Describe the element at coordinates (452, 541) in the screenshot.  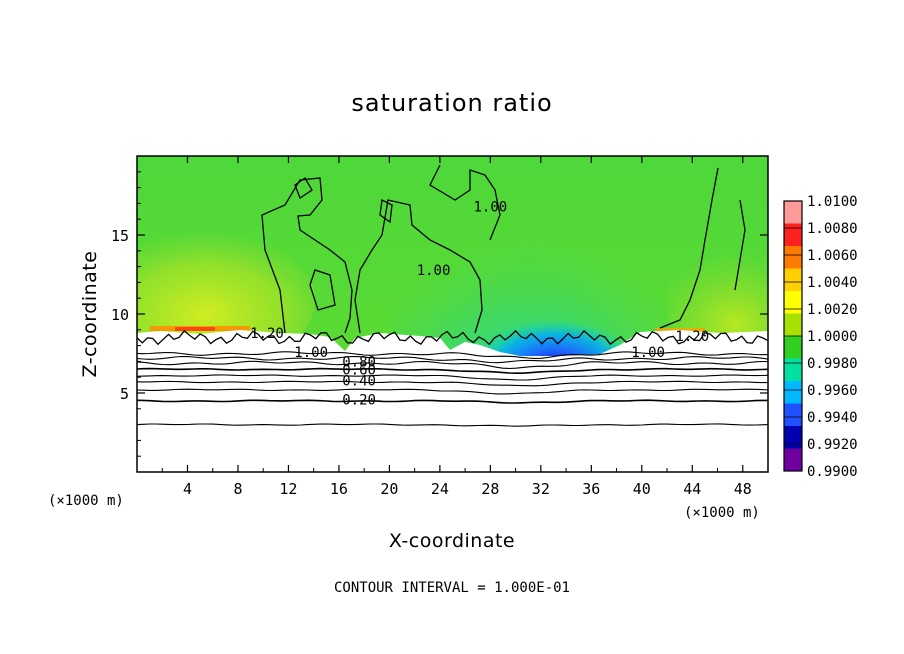
I see `x-axis-label: X-coordinate` at that location.